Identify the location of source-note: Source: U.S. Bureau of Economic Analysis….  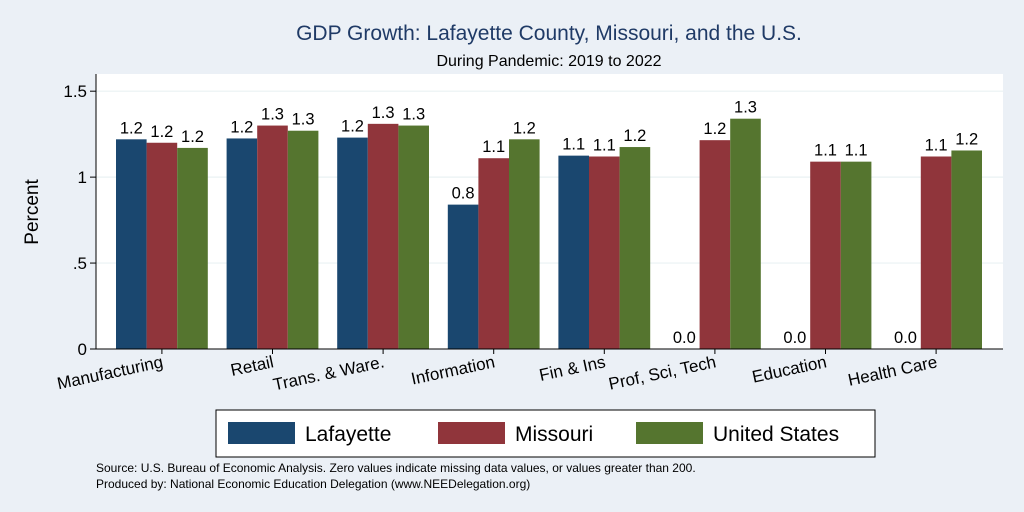
(396, 468).